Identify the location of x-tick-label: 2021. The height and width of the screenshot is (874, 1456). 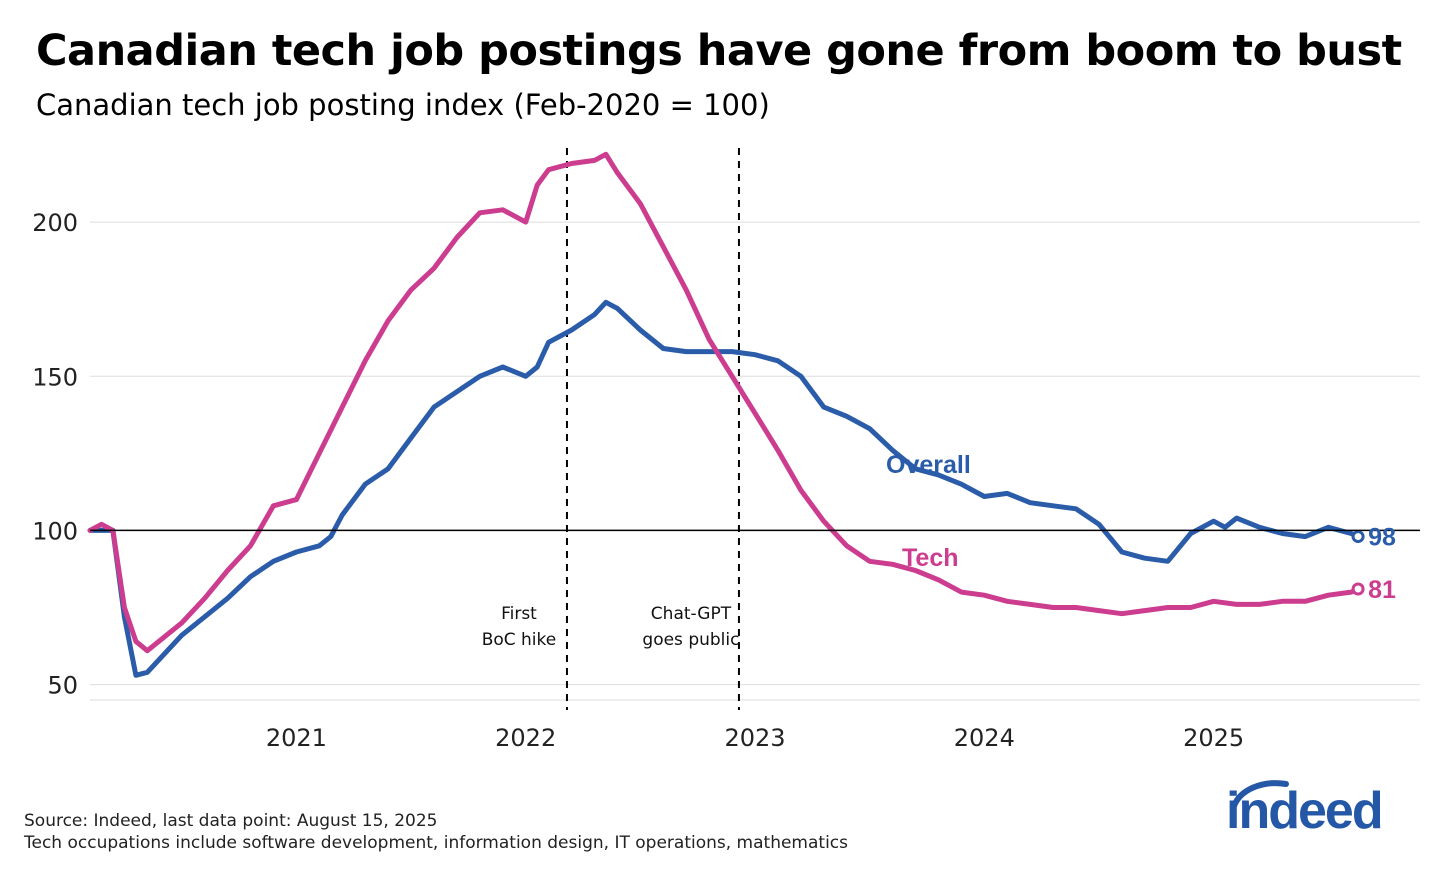
(296, 738).